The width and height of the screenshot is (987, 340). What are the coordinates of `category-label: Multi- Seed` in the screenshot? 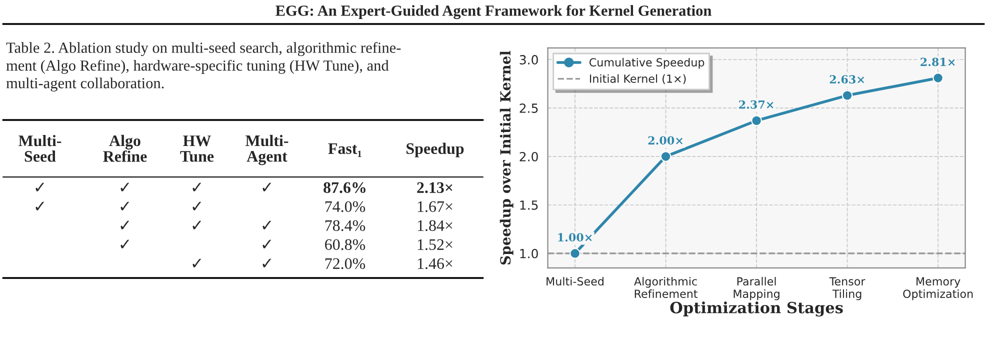 It's located at (40, 148).